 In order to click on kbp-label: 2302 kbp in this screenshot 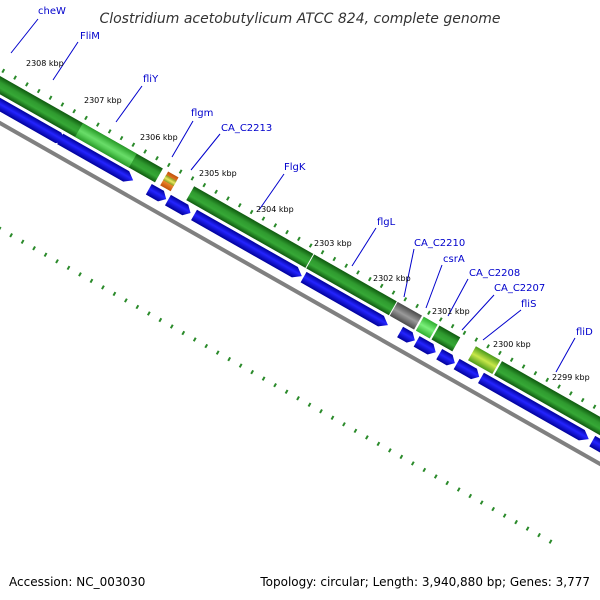, I will do `click(392, 278)`.